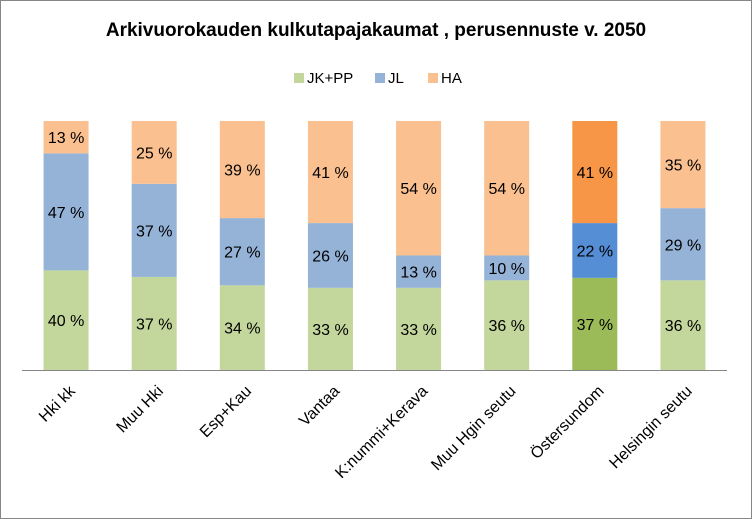  I want to click on legend-swatch-jk-pp, so click(299, 78).